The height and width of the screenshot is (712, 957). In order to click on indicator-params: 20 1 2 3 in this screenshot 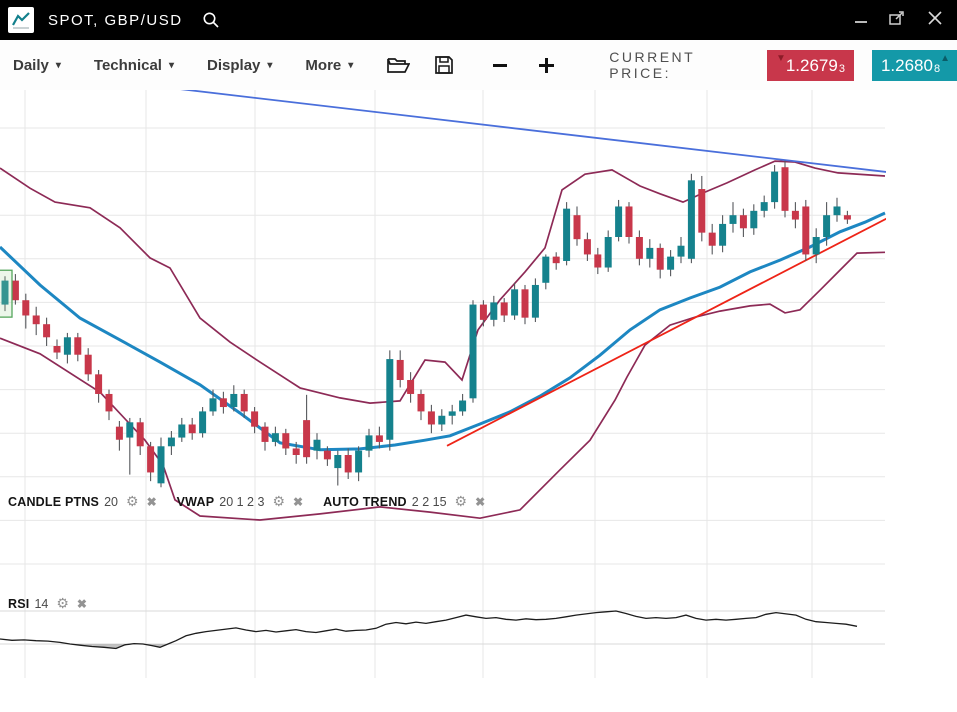, I will do `click(242, 501)`.